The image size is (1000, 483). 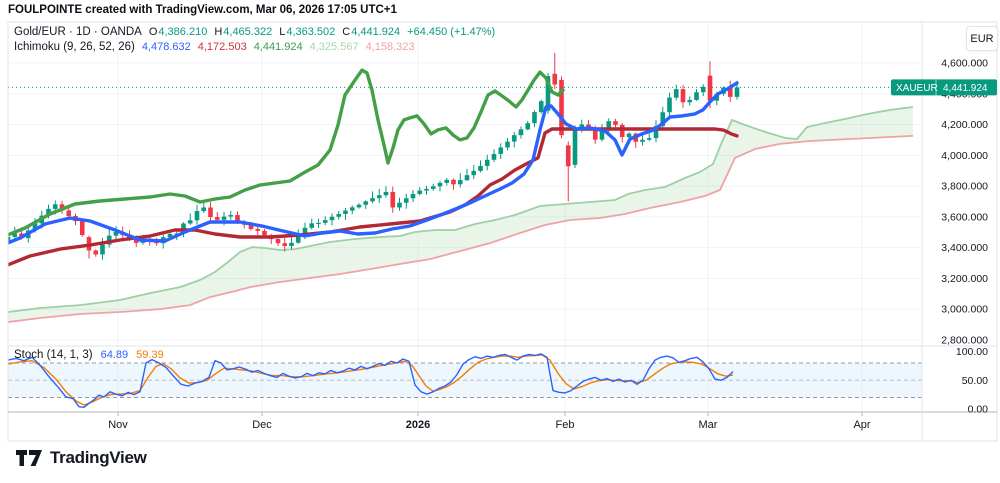 What do you see at coordinates (708, 425) in the screenshot?
I see `time-tick-label: Mar` at bounding box center [708, 425].